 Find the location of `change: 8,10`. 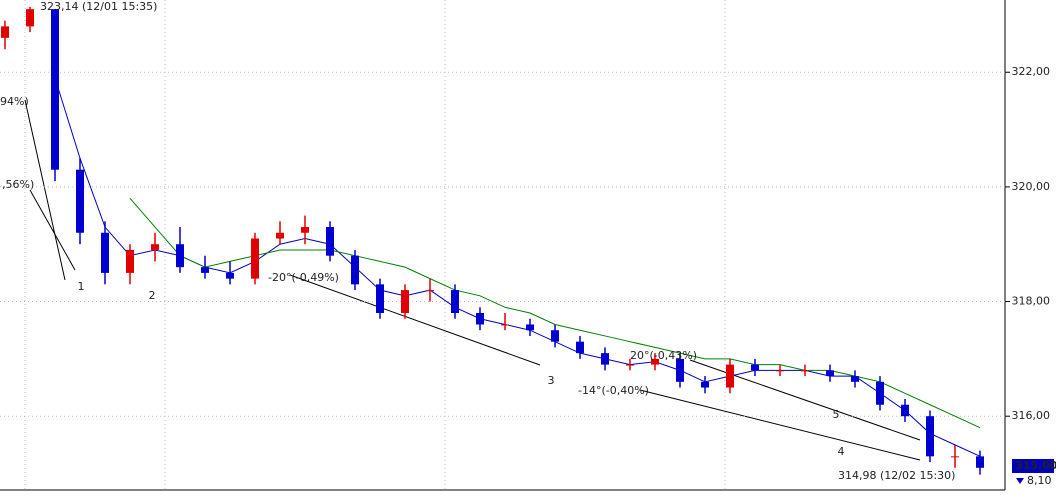

change: 8,10 is located at coordinates (1039, 480).